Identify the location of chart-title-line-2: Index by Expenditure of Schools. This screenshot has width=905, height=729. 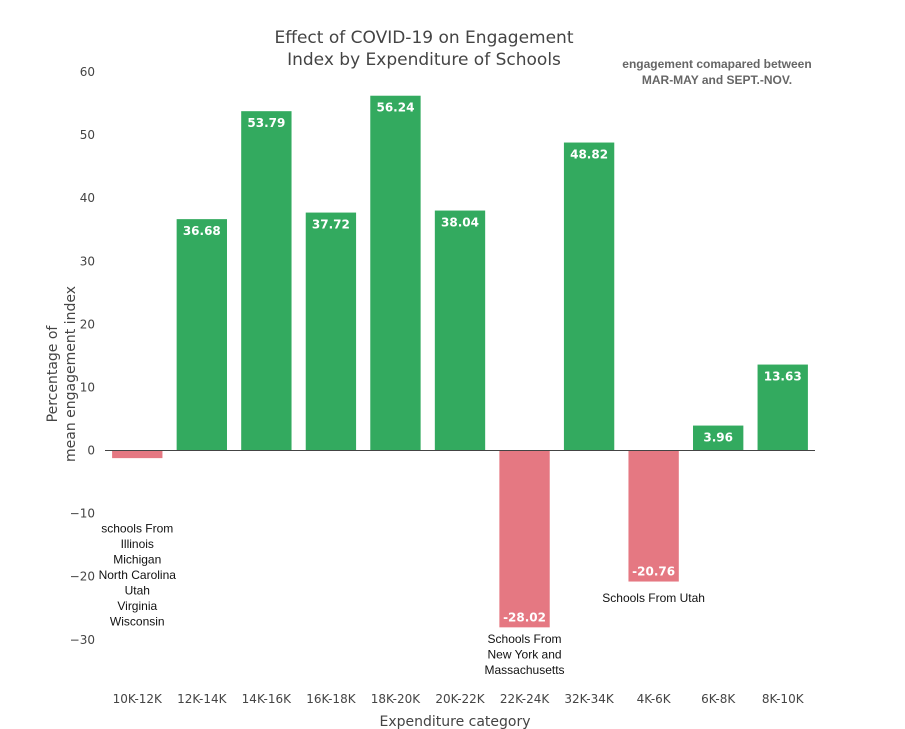
(424, 60).